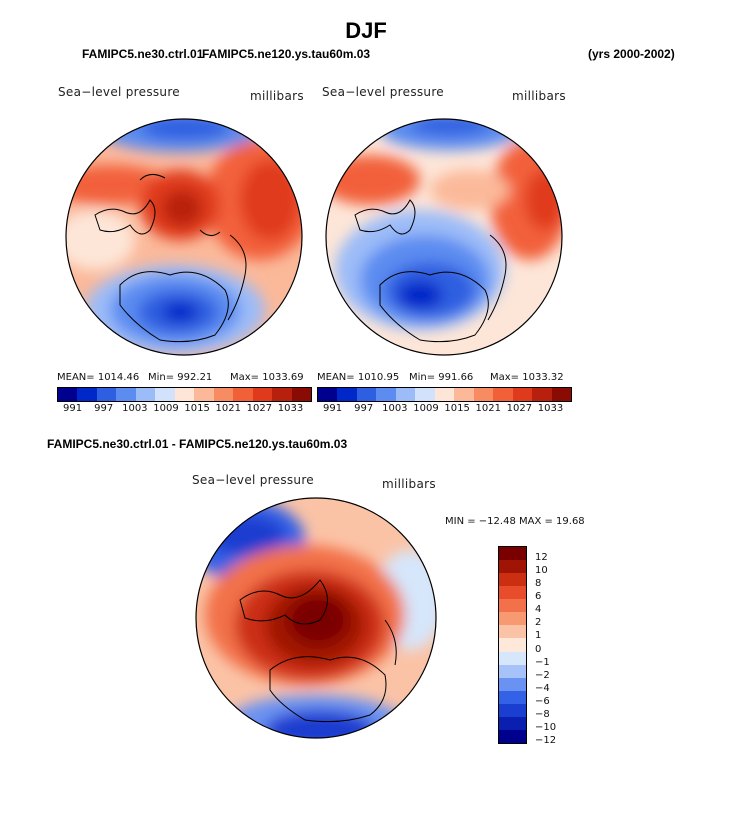 This screenshot has height=839, width=732. I want to click on diff-tick-label: 0, so click(538, 649).